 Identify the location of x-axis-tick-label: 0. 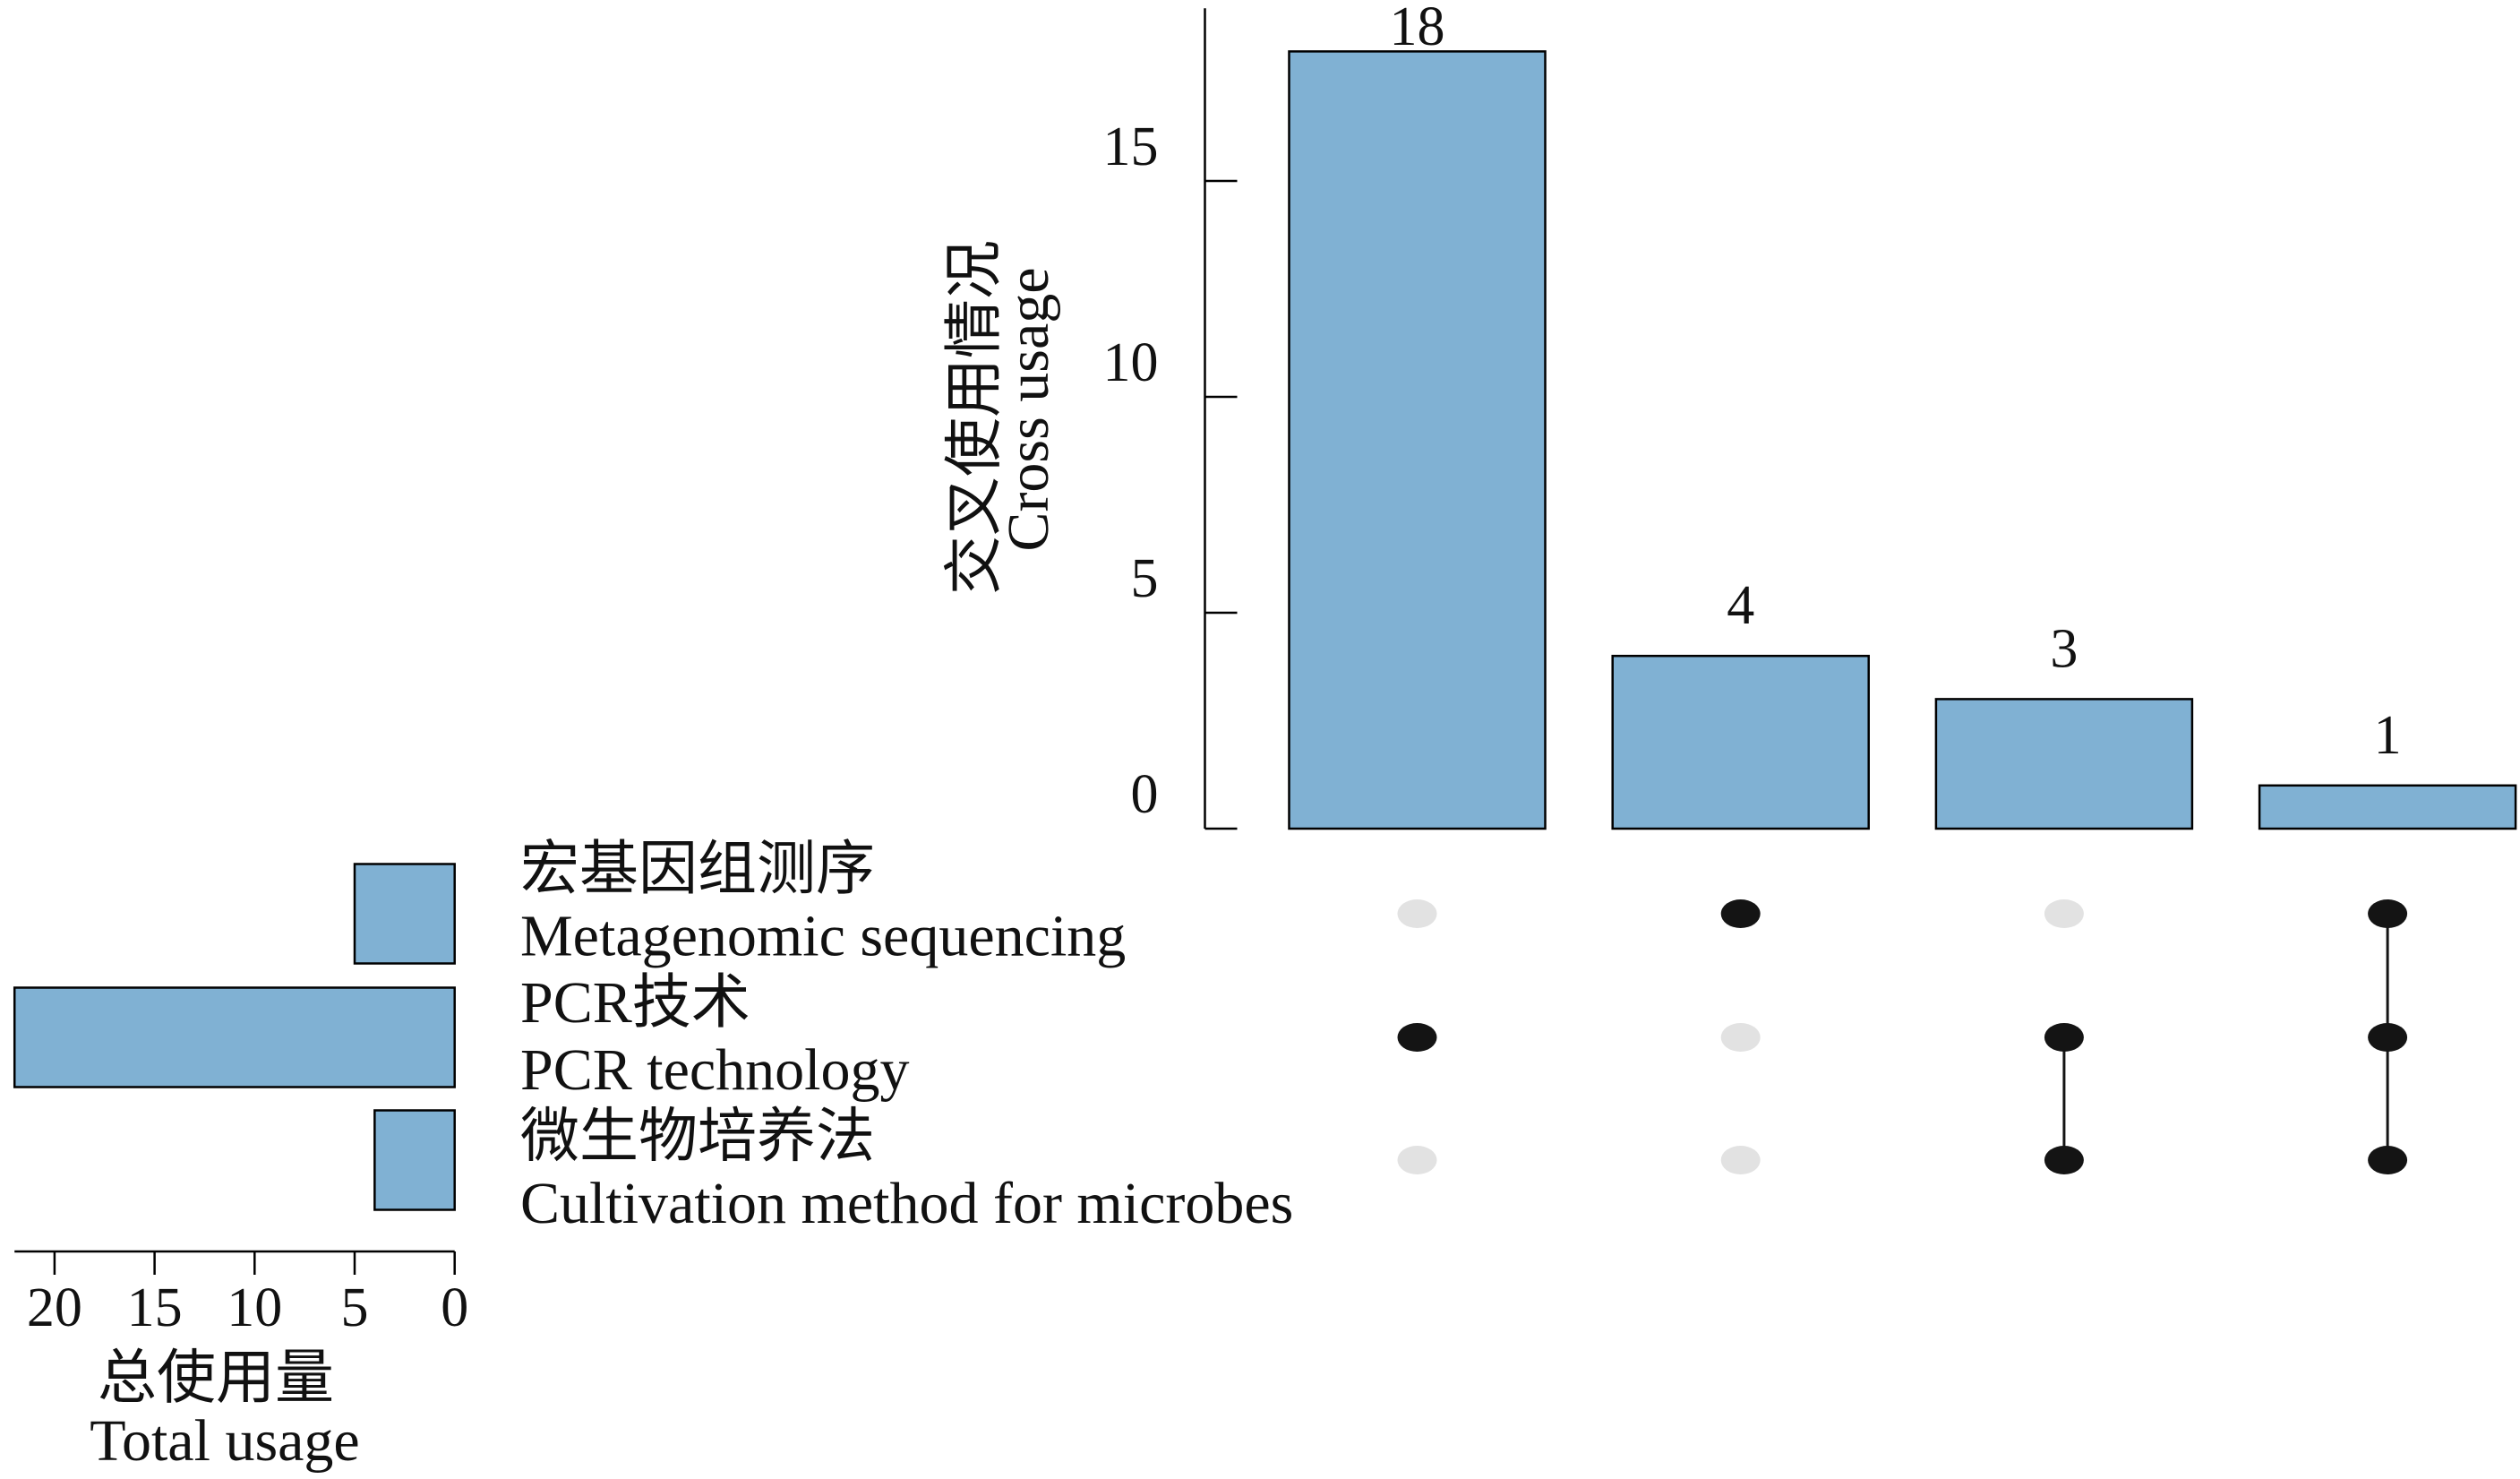
(455, 1308).